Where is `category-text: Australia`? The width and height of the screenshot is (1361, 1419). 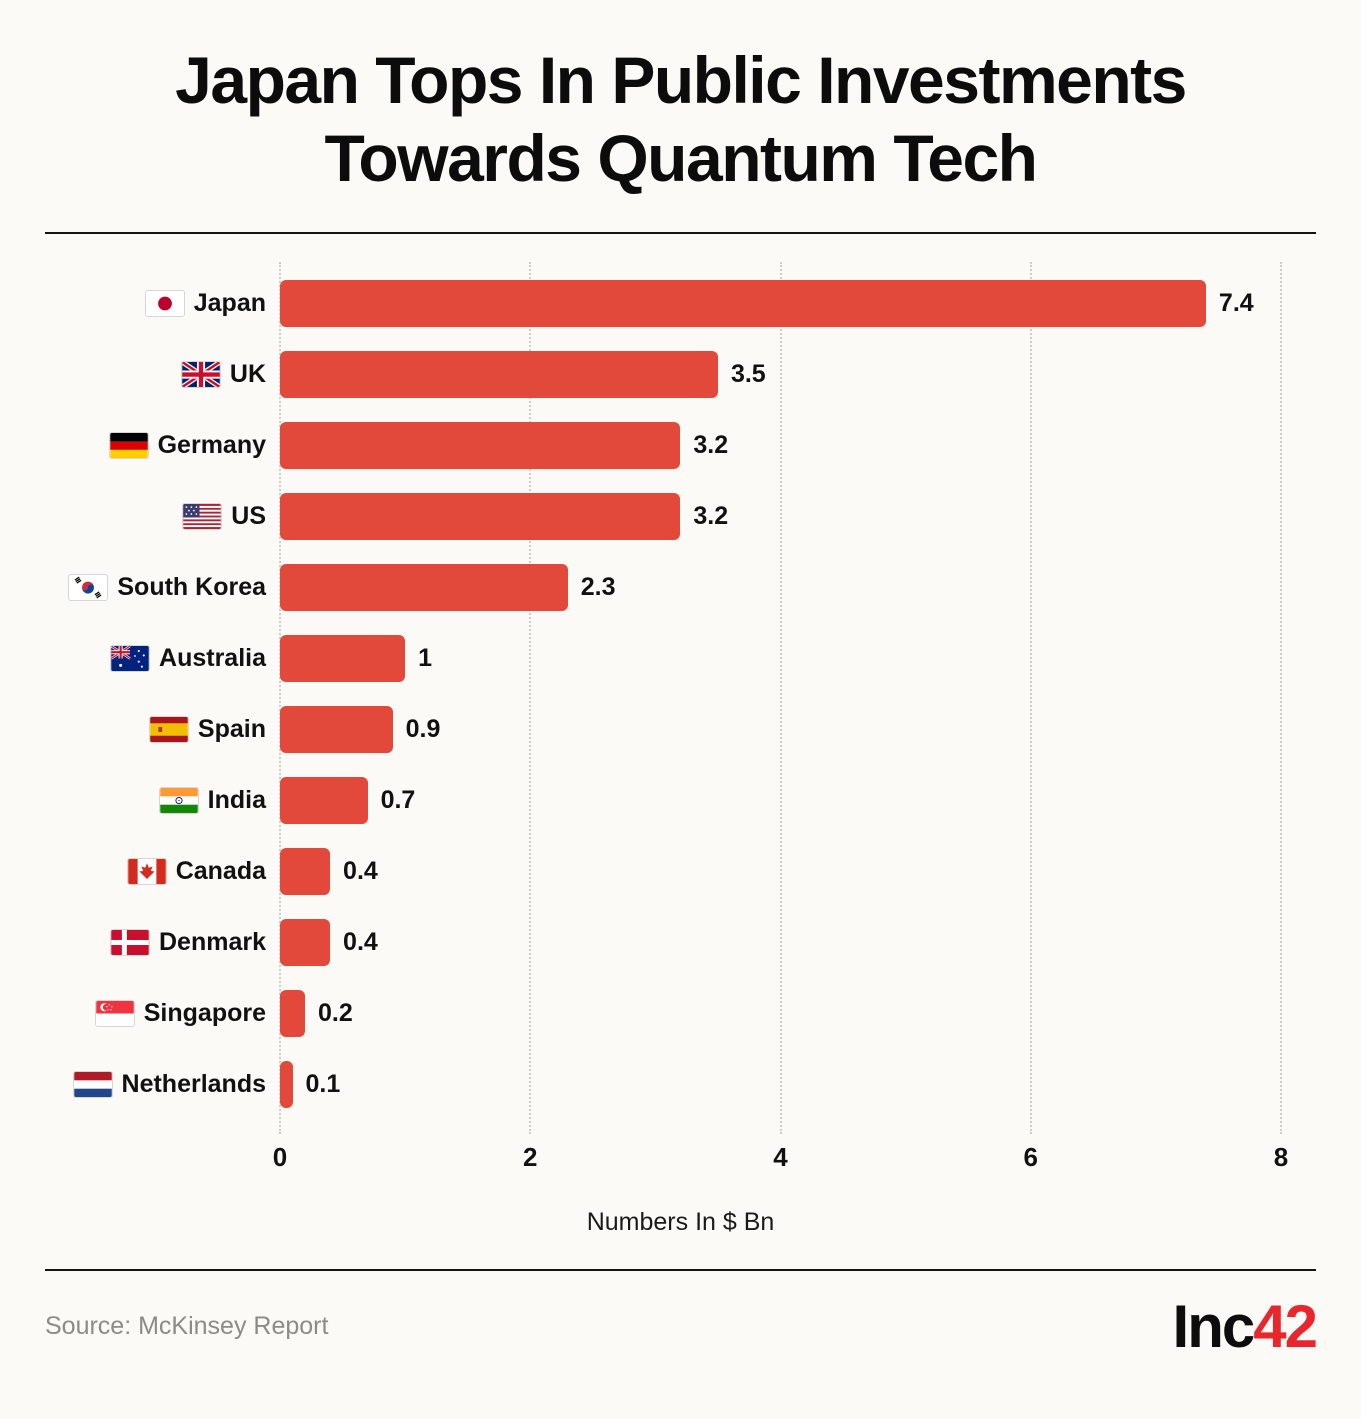
category-text: Australia is located at coordinates (212, 657).